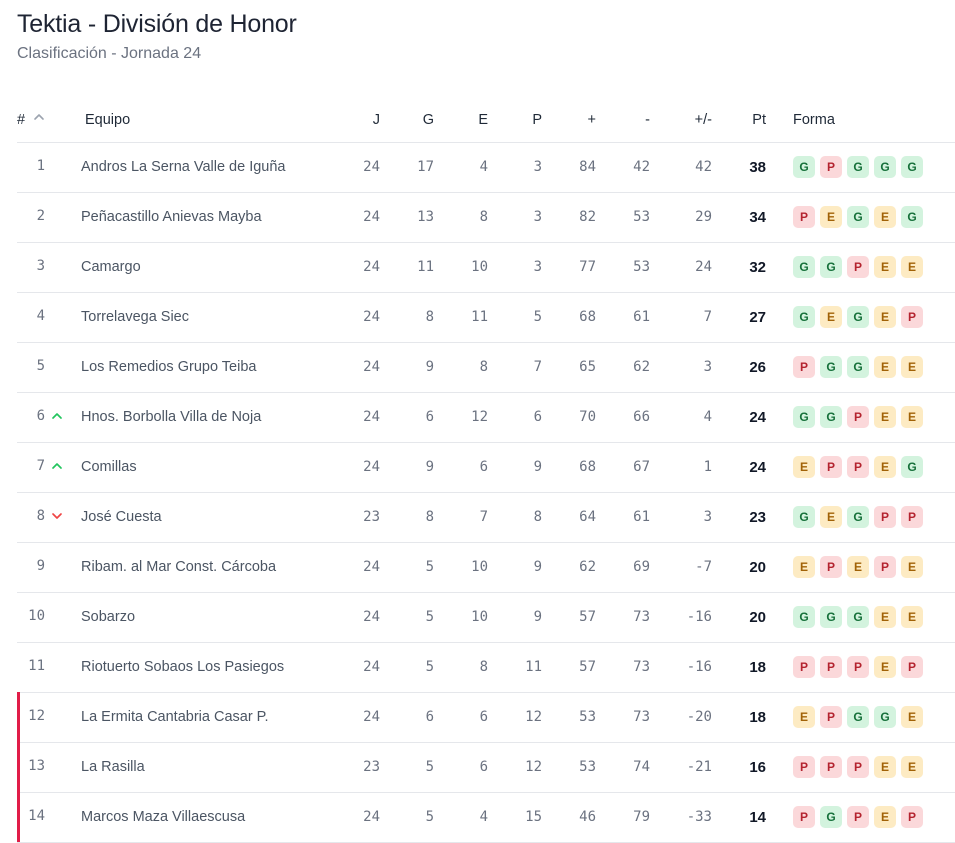 This screenshot has height=843, width=955. Describe the element at coordinates (537, 467) in the screenshot. I see `lost-cell: 9` at that location.